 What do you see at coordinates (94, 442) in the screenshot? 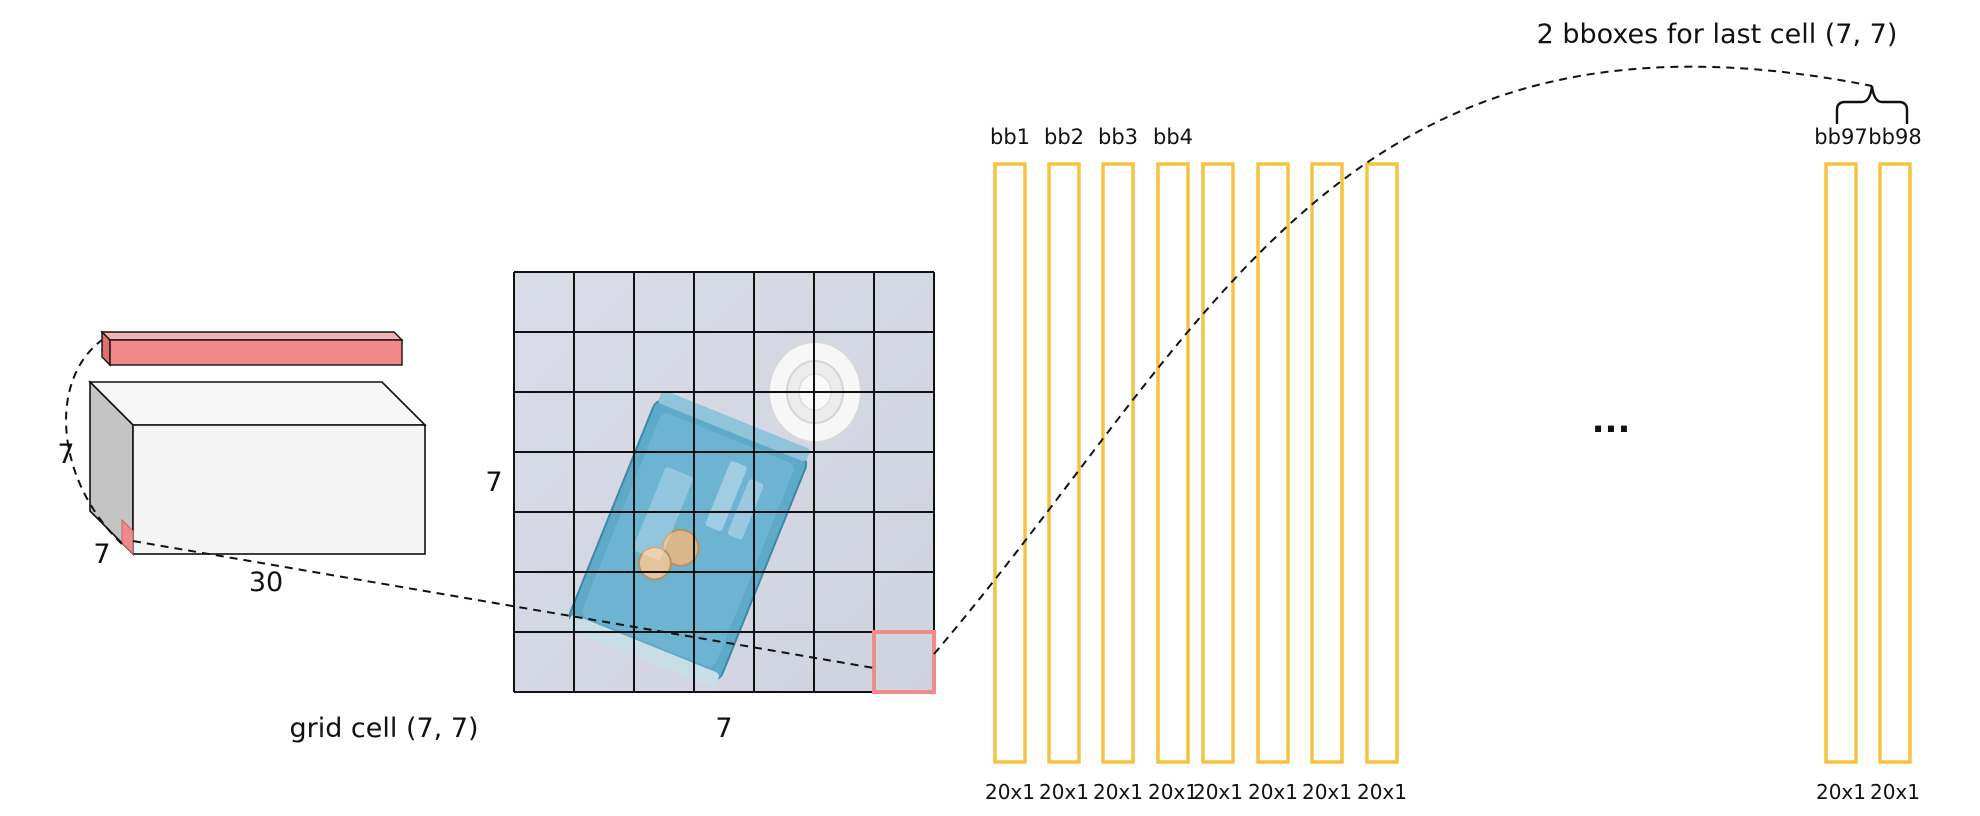
I see `vector-connector` at bounding box center [94, 442].